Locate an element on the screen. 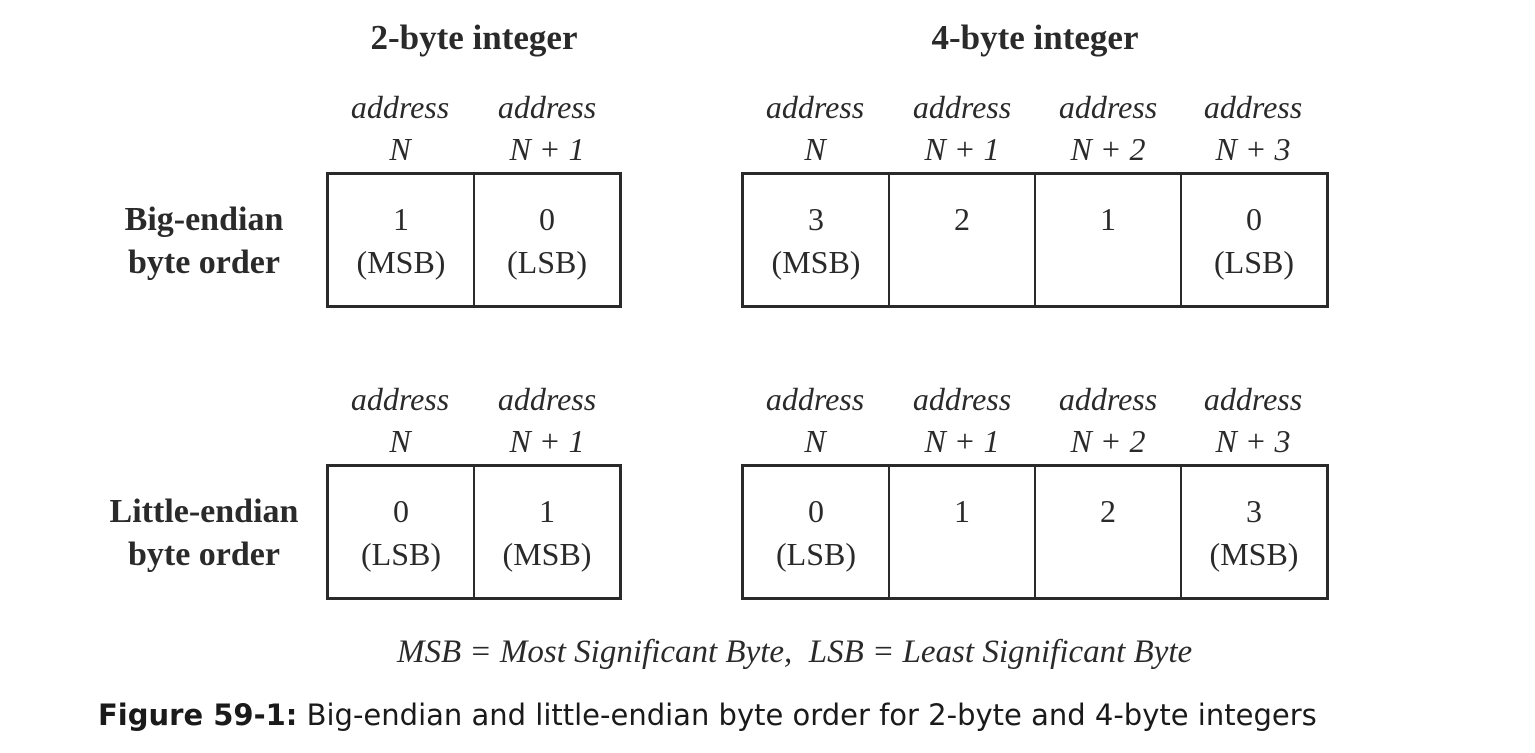  address-header-little-4-n2: address N + 2 is located at coordinates (1108, 420).